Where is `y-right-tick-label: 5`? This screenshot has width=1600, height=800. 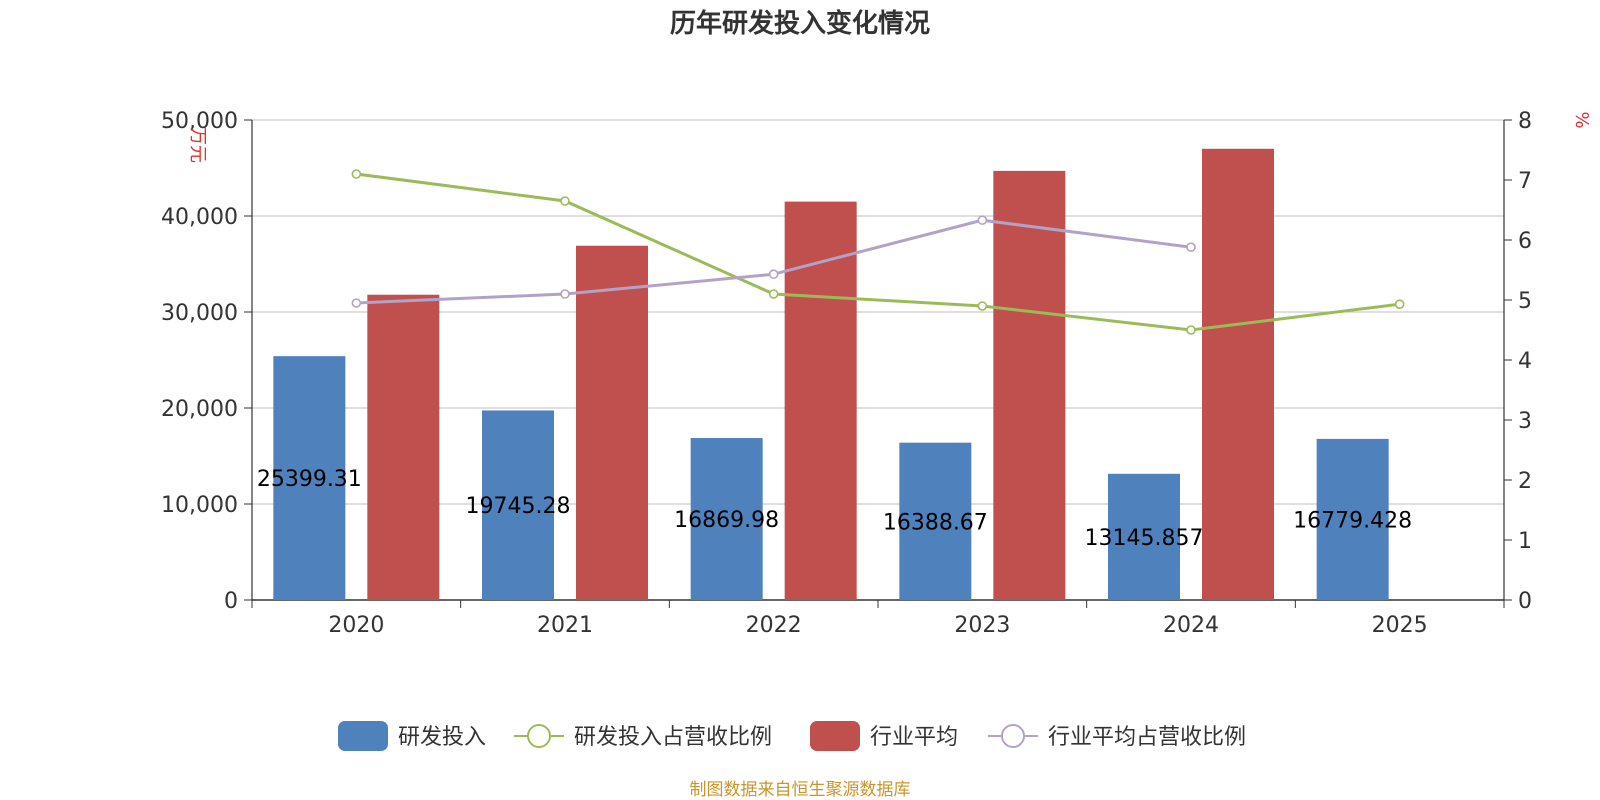
y-right-tick-label: 5 is located at coordinates (1525, 301).